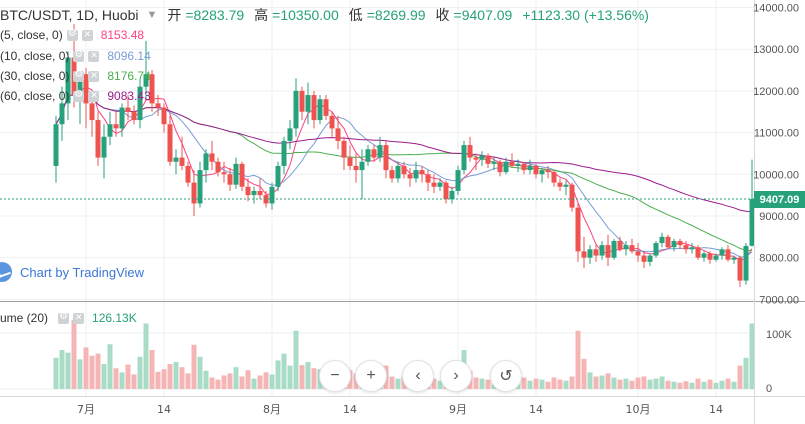 The height and width of the screenshot is (424, 805). Describe the element at coordinates (152, 15) in the screenshot. I see `chevron-down-icon: ▼` at that location.